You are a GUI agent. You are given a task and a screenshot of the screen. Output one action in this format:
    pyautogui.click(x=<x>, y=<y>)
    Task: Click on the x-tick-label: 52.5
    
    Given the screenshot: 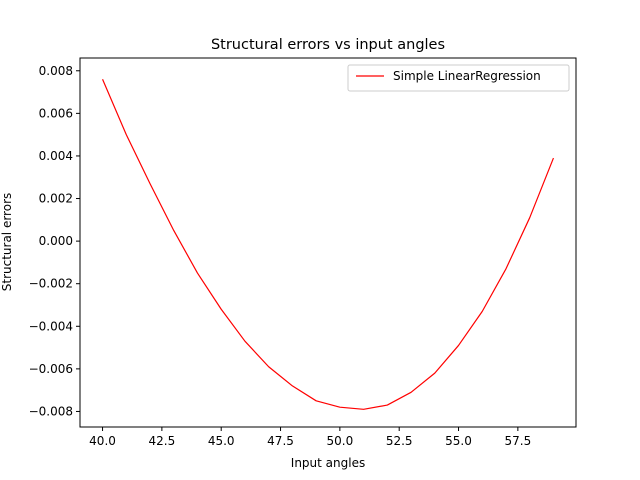 What is the action you would take?
    pyautogui.click(x=399, y=441)
    